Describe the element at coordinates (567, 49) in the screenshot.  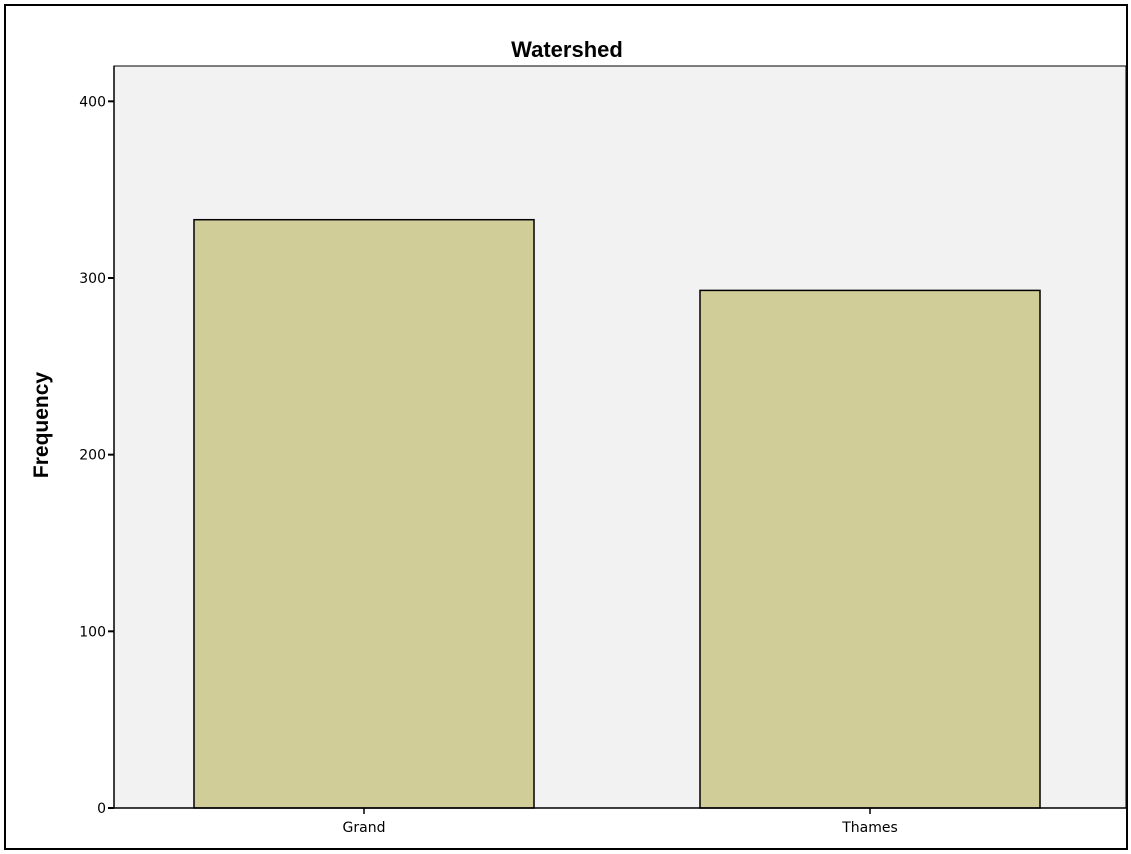
I see `chart-title: Watershed` at that location.